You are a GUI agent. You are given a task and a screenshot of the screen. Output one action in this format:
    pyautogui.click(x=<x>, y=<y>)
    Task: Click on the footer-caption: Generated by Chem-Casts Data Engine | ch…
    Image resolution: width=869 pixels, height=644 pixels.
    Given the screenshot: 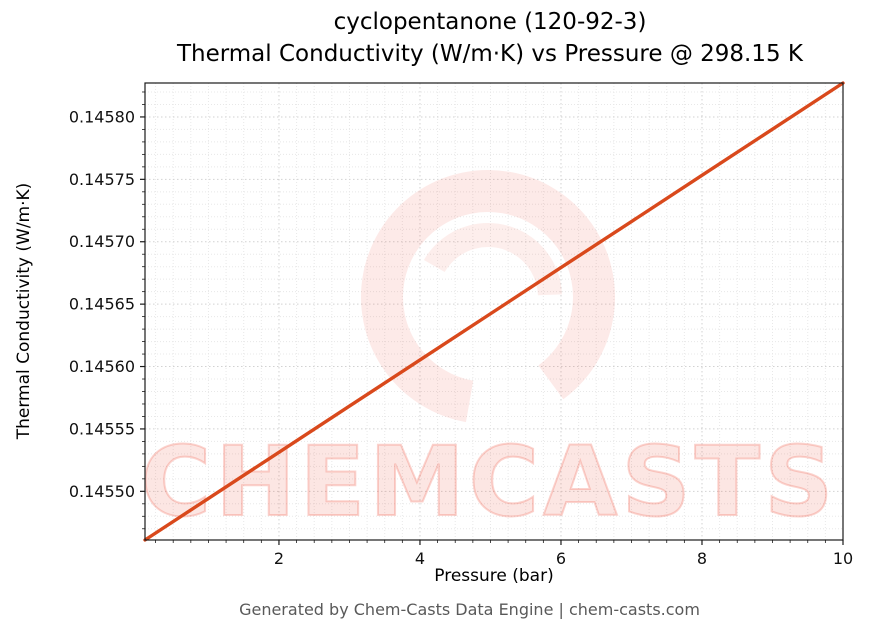 What is the action you would take?
    pyautogui.click(x=469, y=609)
    